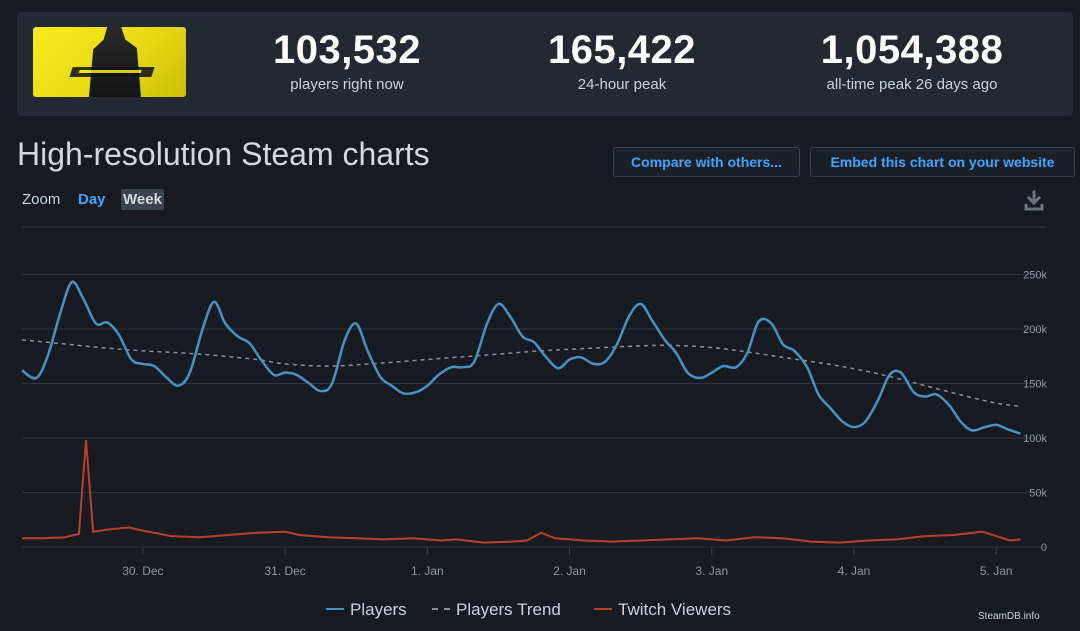 This screenshot has width=1080, height=631. What do you see at coordinates (347, 84) in the screenshot?
I see `current-players-label: players right now` at bounding box center [347, 84].